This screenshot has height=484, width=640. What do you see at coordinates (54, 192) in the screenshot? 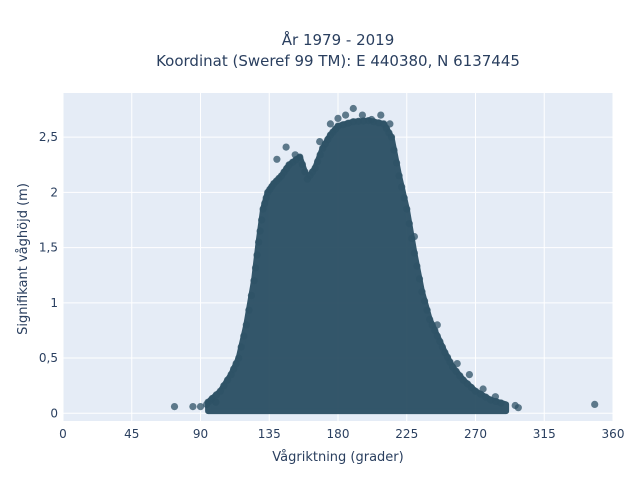
I see `y-tick-label: 2` at bounding box center [54, 192].